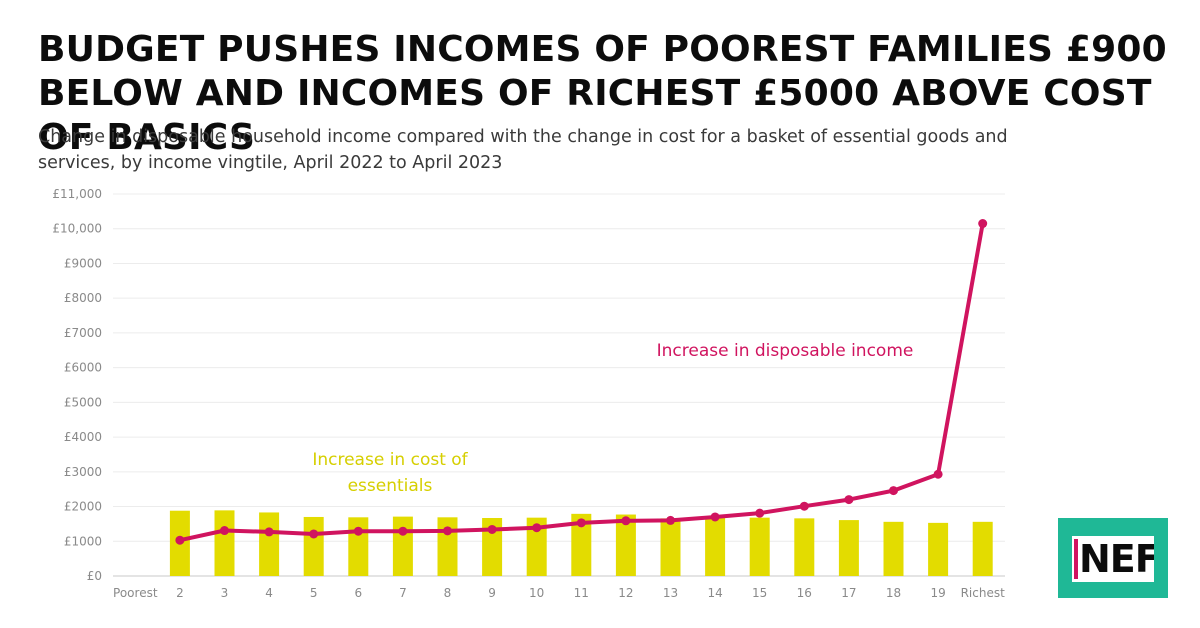 The width and height of the screenshot is (1200, 628). What do you see at coordinates (83, 402) in the screenshot?
I see `y-tick-label: £5000` at bounding box center [83, 402].